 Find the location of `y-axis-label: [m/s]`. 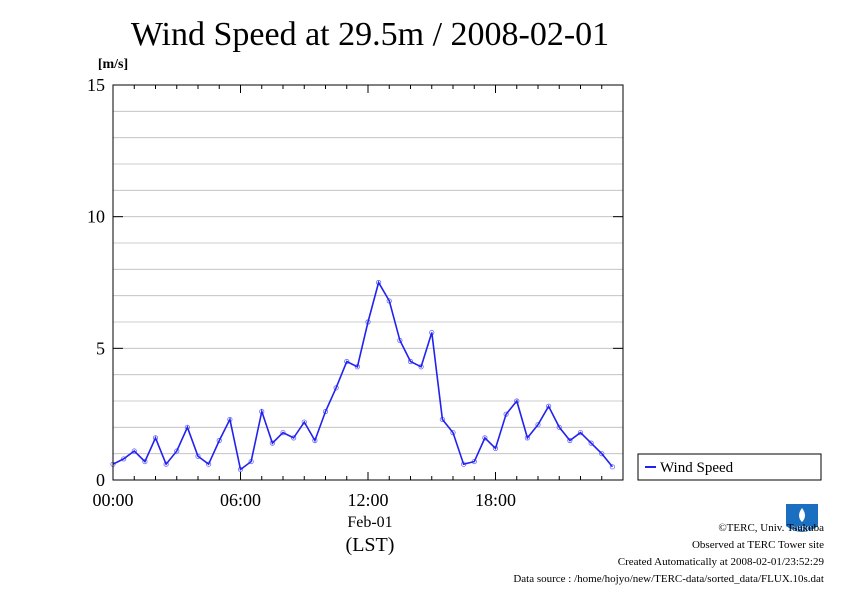

y-axis-label: [m/s] is located at coordinates (113, 64).